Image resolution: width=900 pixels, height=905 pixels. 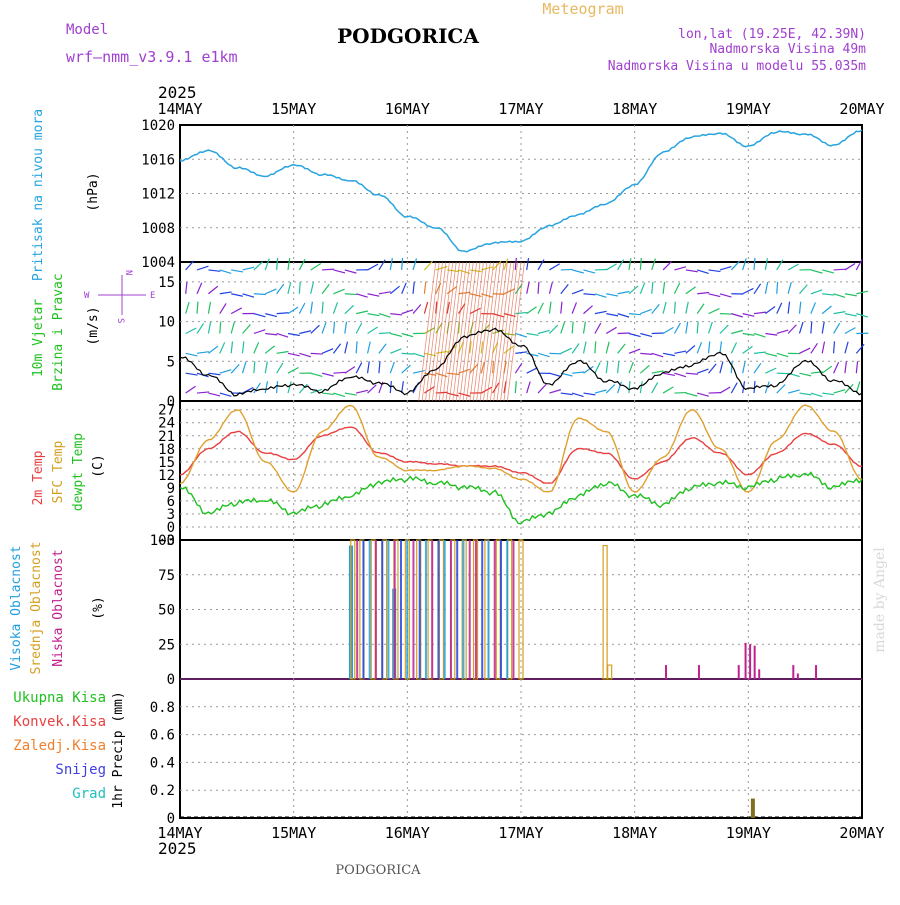 I want to click on pressure-tick-label: 1008, so click(x=158, y=229).